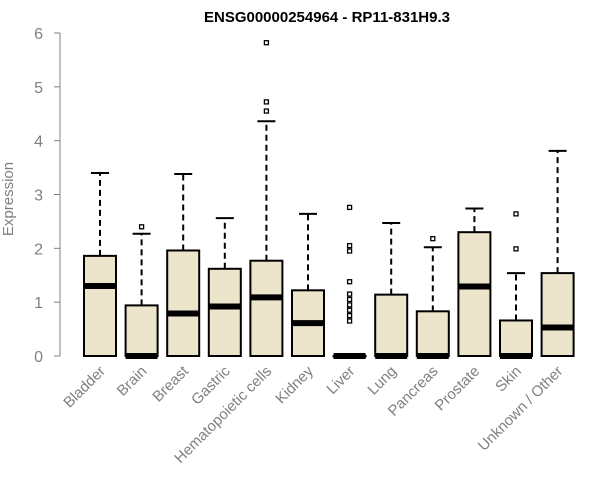  Describe the element at coordinates (382, 381) in the screenshot. I see `x-tick-label: Lung` at that location.